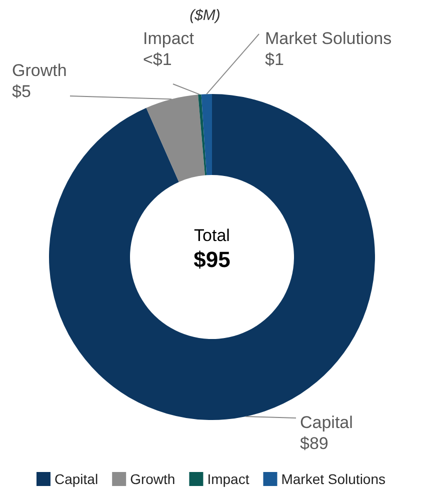 This screenshot has height=493, width=422. Describe the element at coordinates (157, 59) in the screenshot. I see `data-label: <$1` at that location.